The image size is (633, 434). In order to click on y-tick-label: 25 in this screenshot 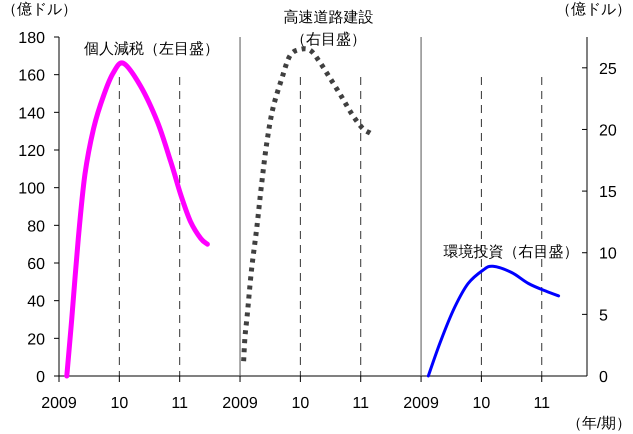, I will do `click(608, 69)`.